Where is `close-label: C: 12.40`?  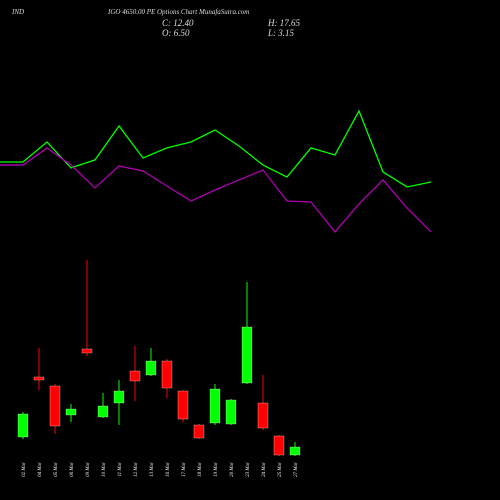 close-label: C: 12.40 is located at coordinates (178, 23).